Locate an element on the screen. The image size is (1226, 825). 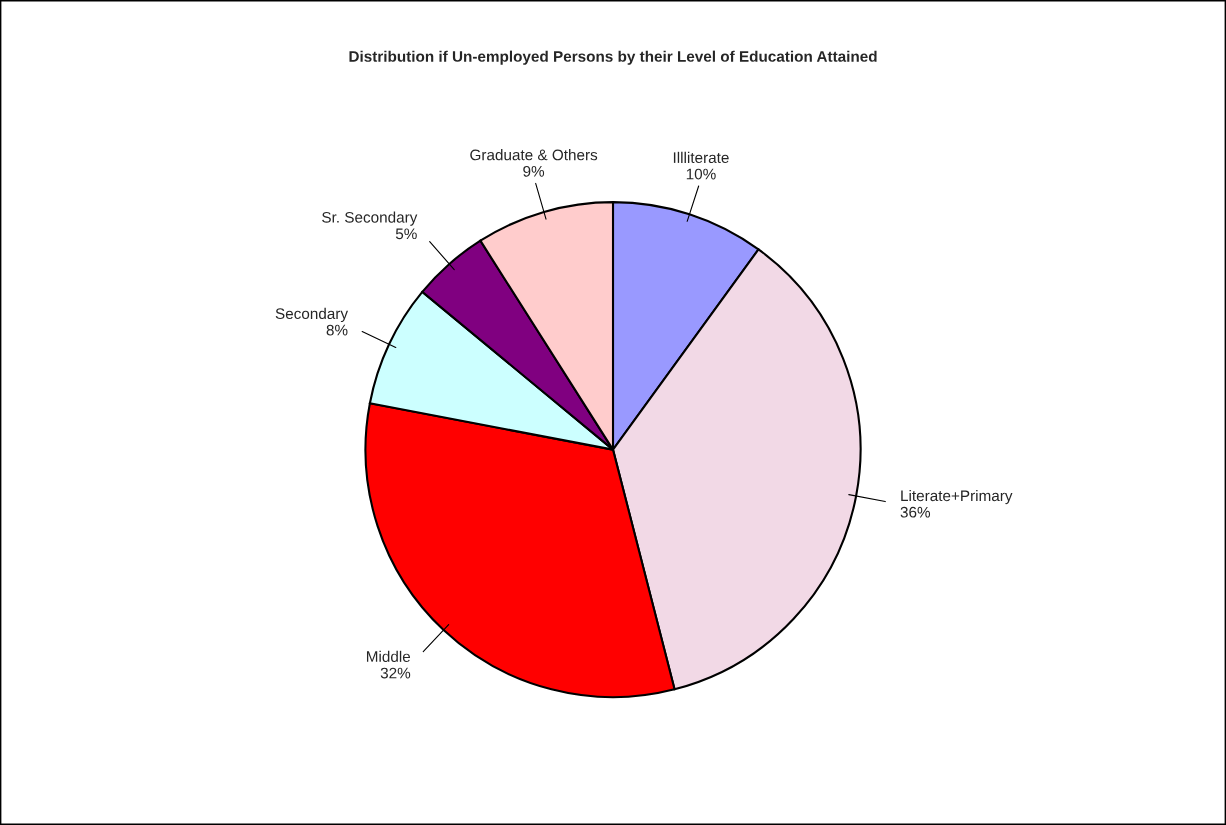
data-label: 9% is located at coordinates (534, 171).